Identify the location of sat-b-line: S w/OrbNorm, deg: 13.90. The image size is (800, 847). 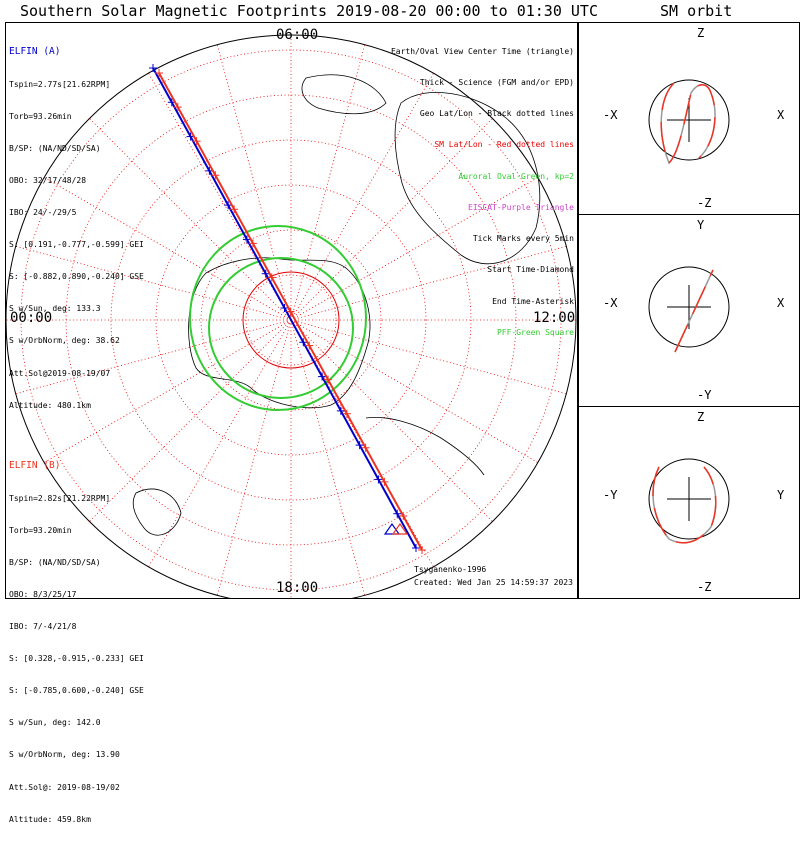
(64, 755).